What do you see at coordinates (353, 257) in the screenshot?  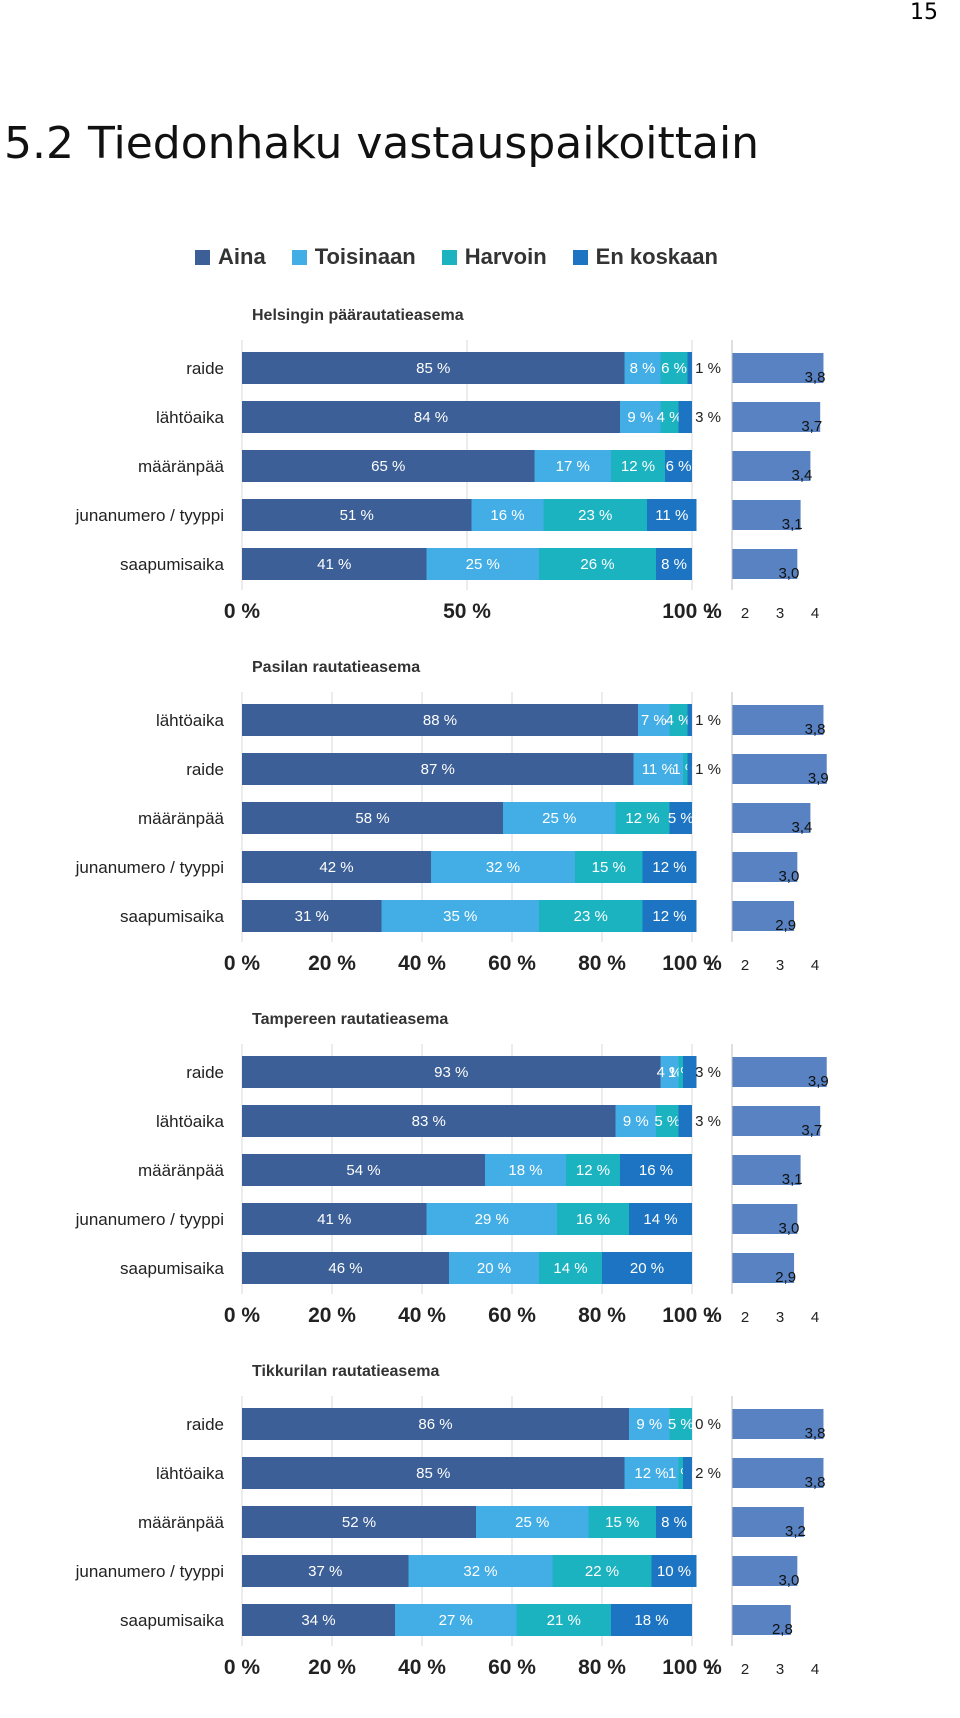 I see `legend-item-toisinaan: Toisinaan` at bounding box center [353, 257].